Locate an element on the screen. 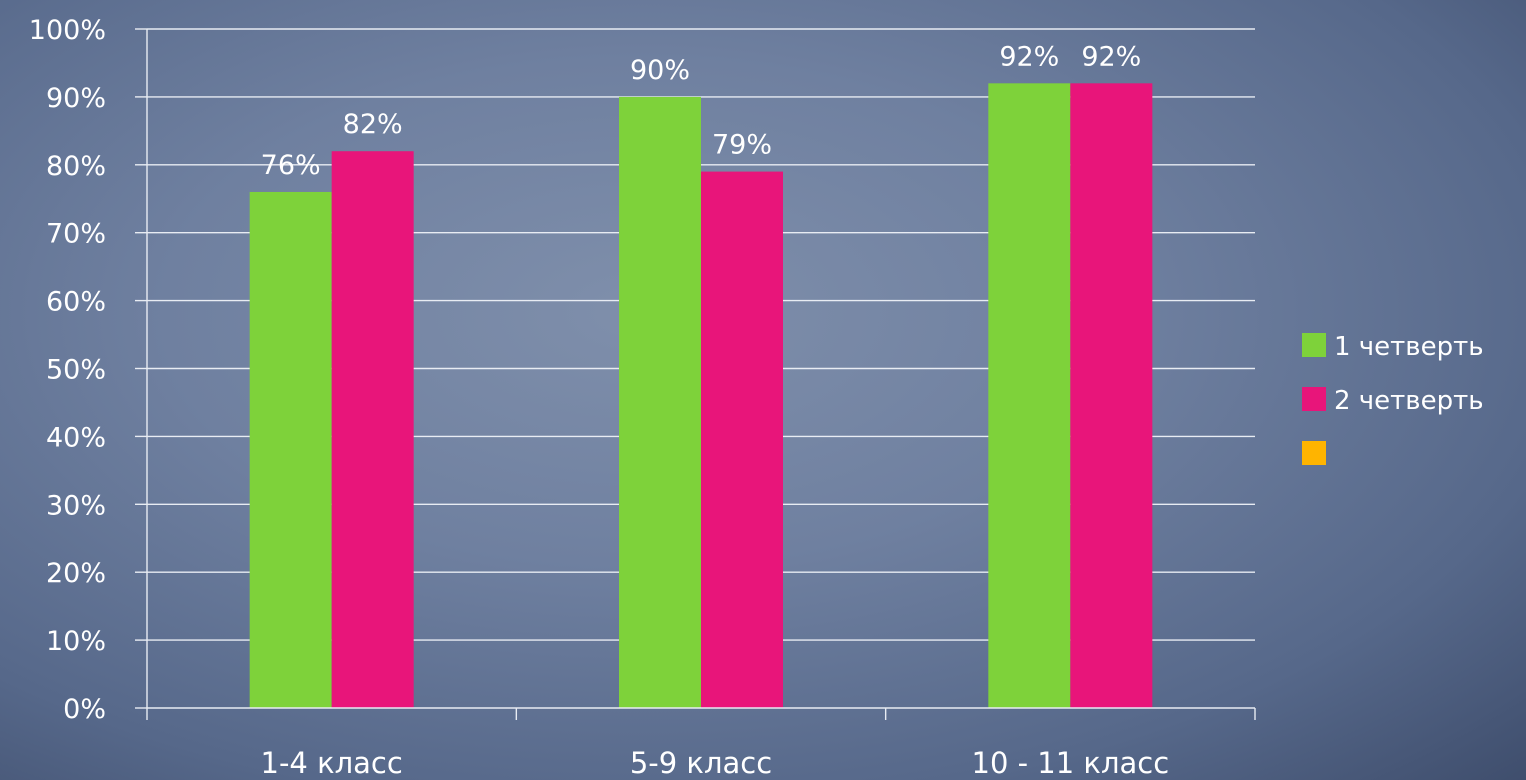 The height and width of the screenshot is (780, 1526). data-label: 90% is located at coordinates (660, 70).